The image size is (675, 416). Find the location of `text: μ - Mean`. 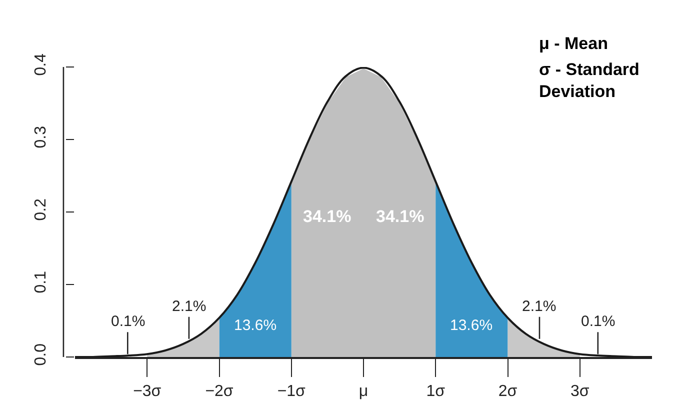

text: μ - Mean is located at coordinates (573, 43).